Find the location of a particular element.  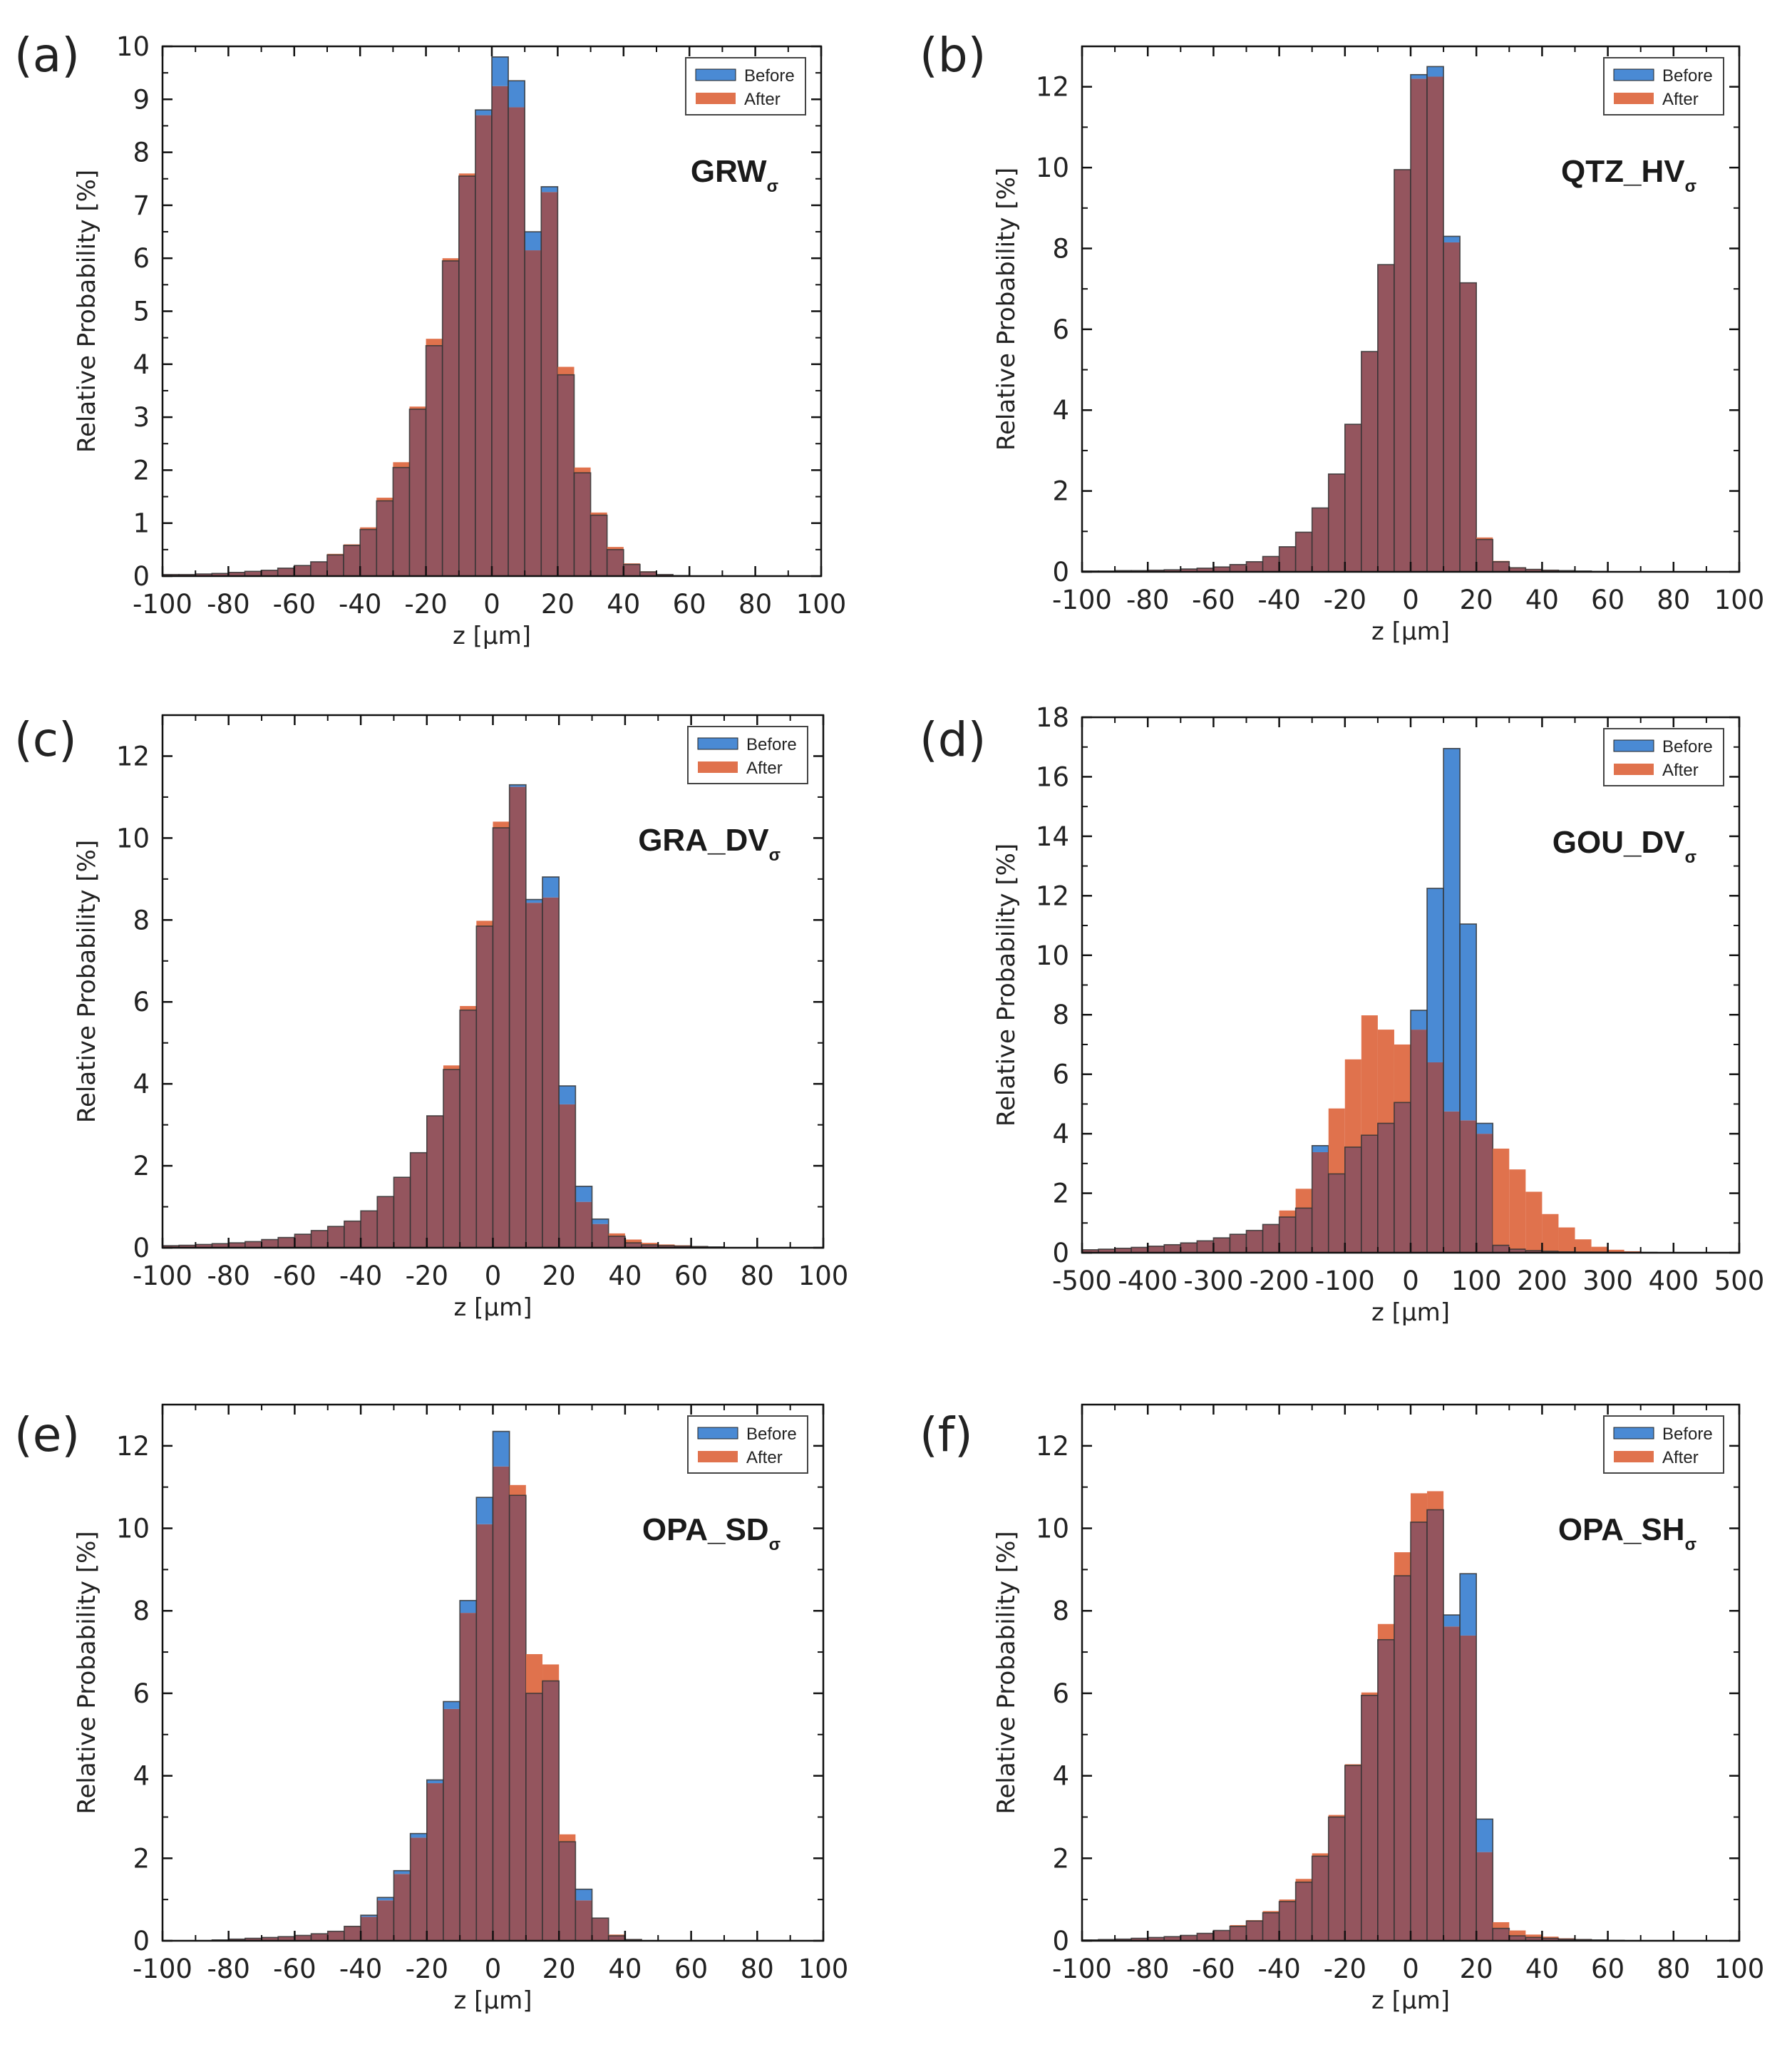

chart-title-subscript: σ is located at coordinates (775, 855).